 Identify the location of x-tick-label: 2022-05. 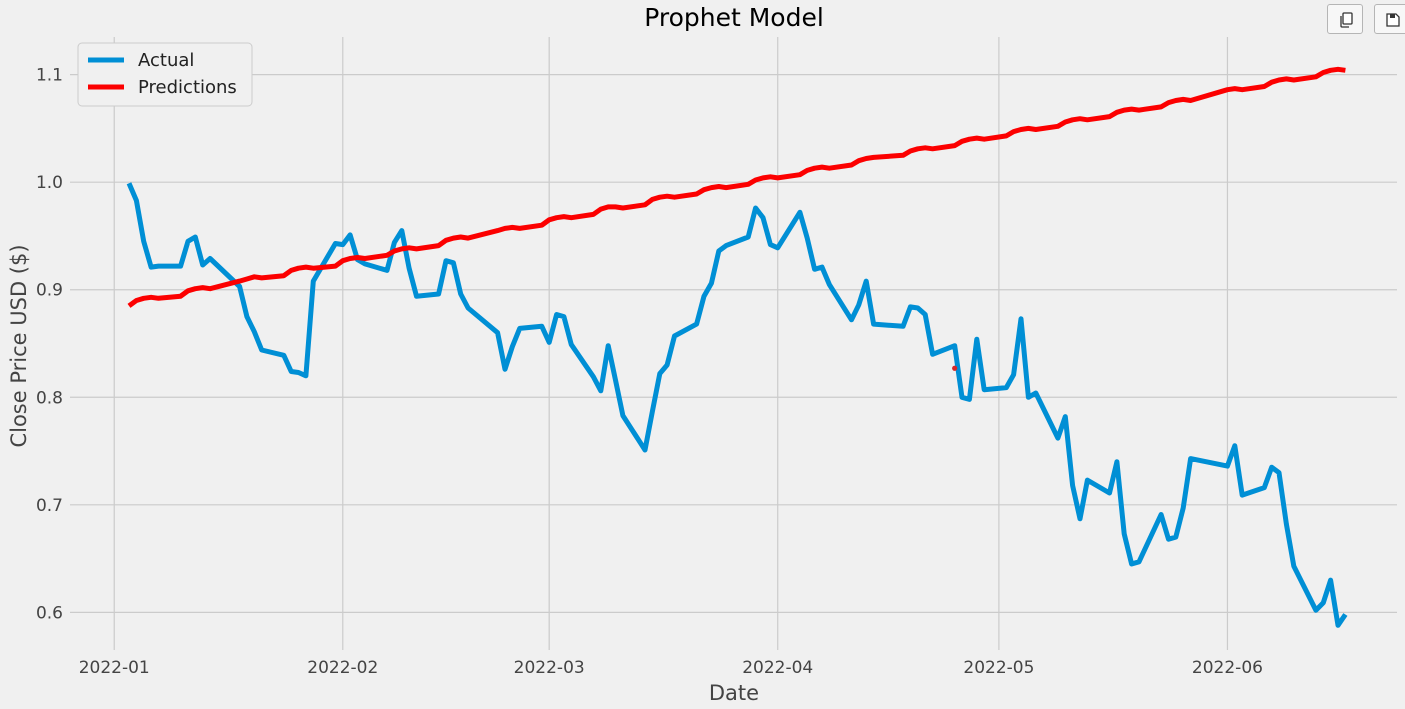
(998, 668).